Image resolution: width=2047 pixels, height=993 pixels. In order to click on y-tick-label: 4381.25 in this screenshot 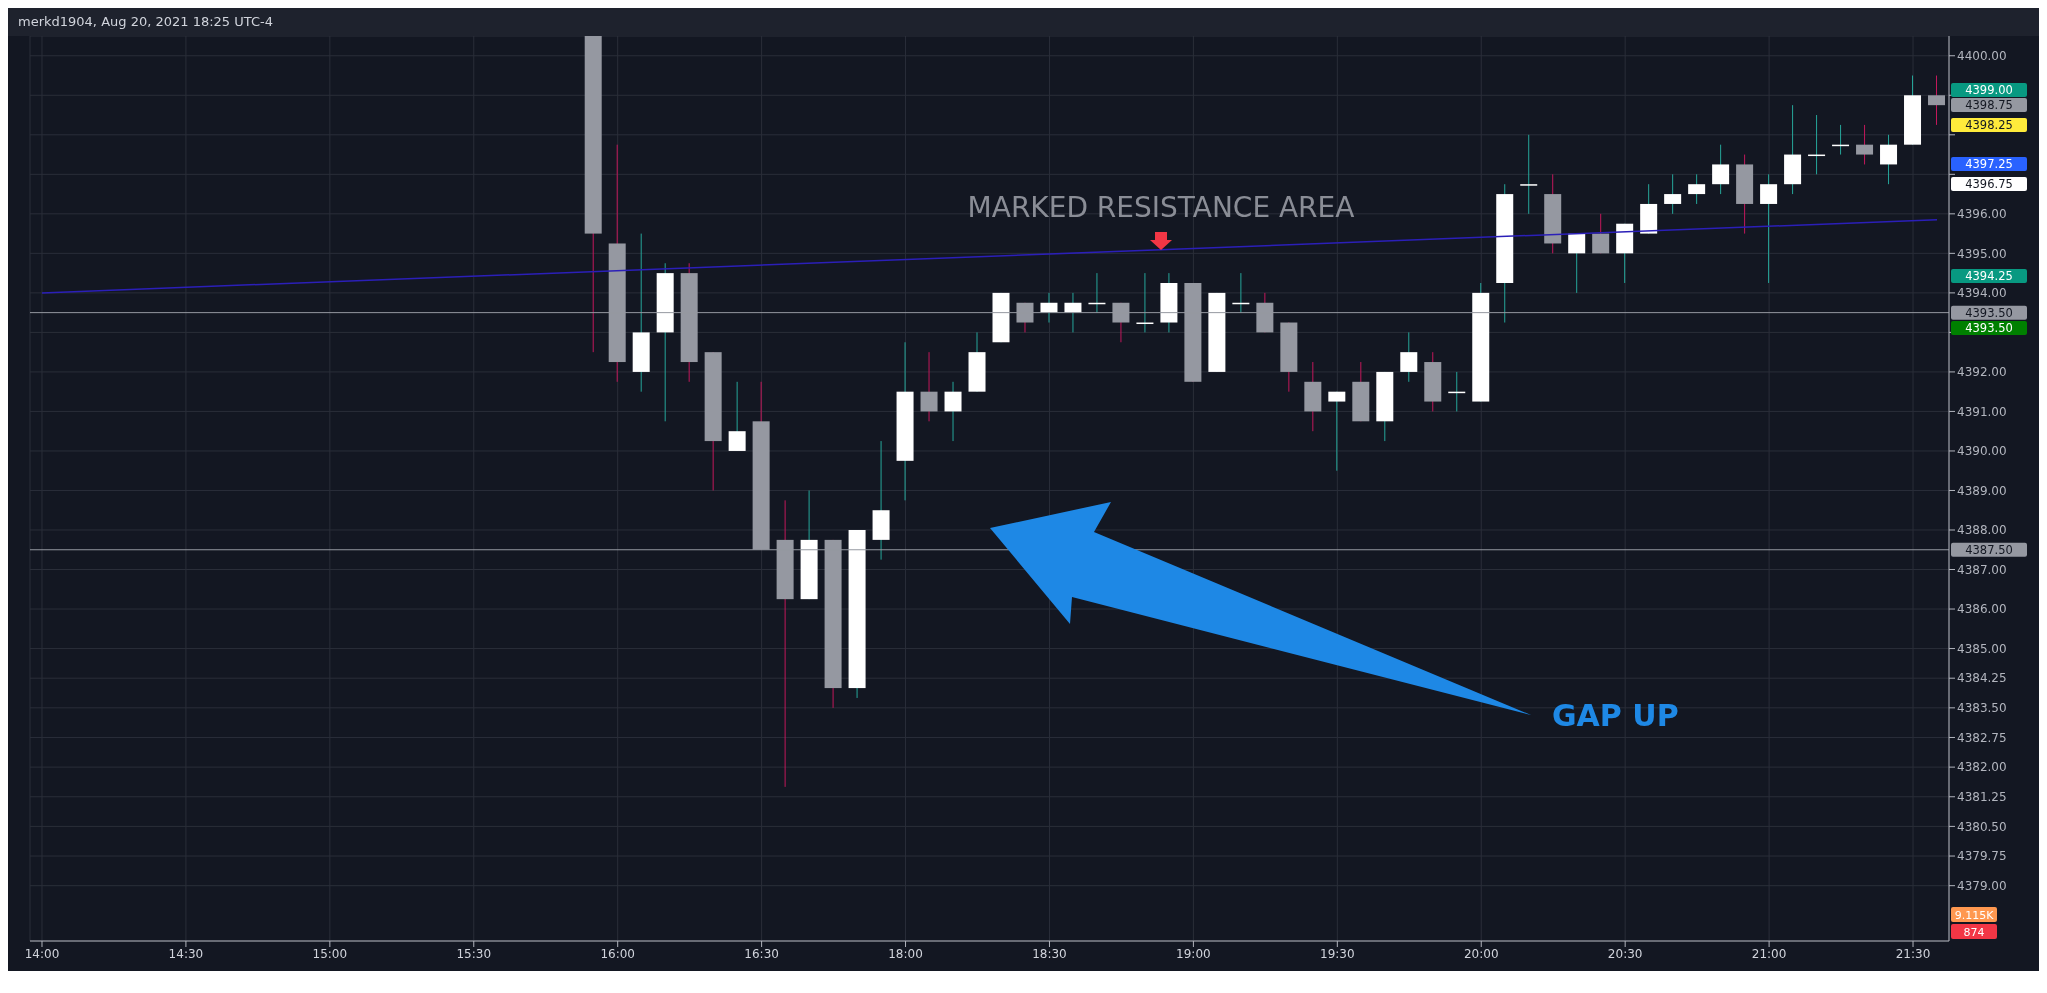, I will do `click(1982, 797)`.